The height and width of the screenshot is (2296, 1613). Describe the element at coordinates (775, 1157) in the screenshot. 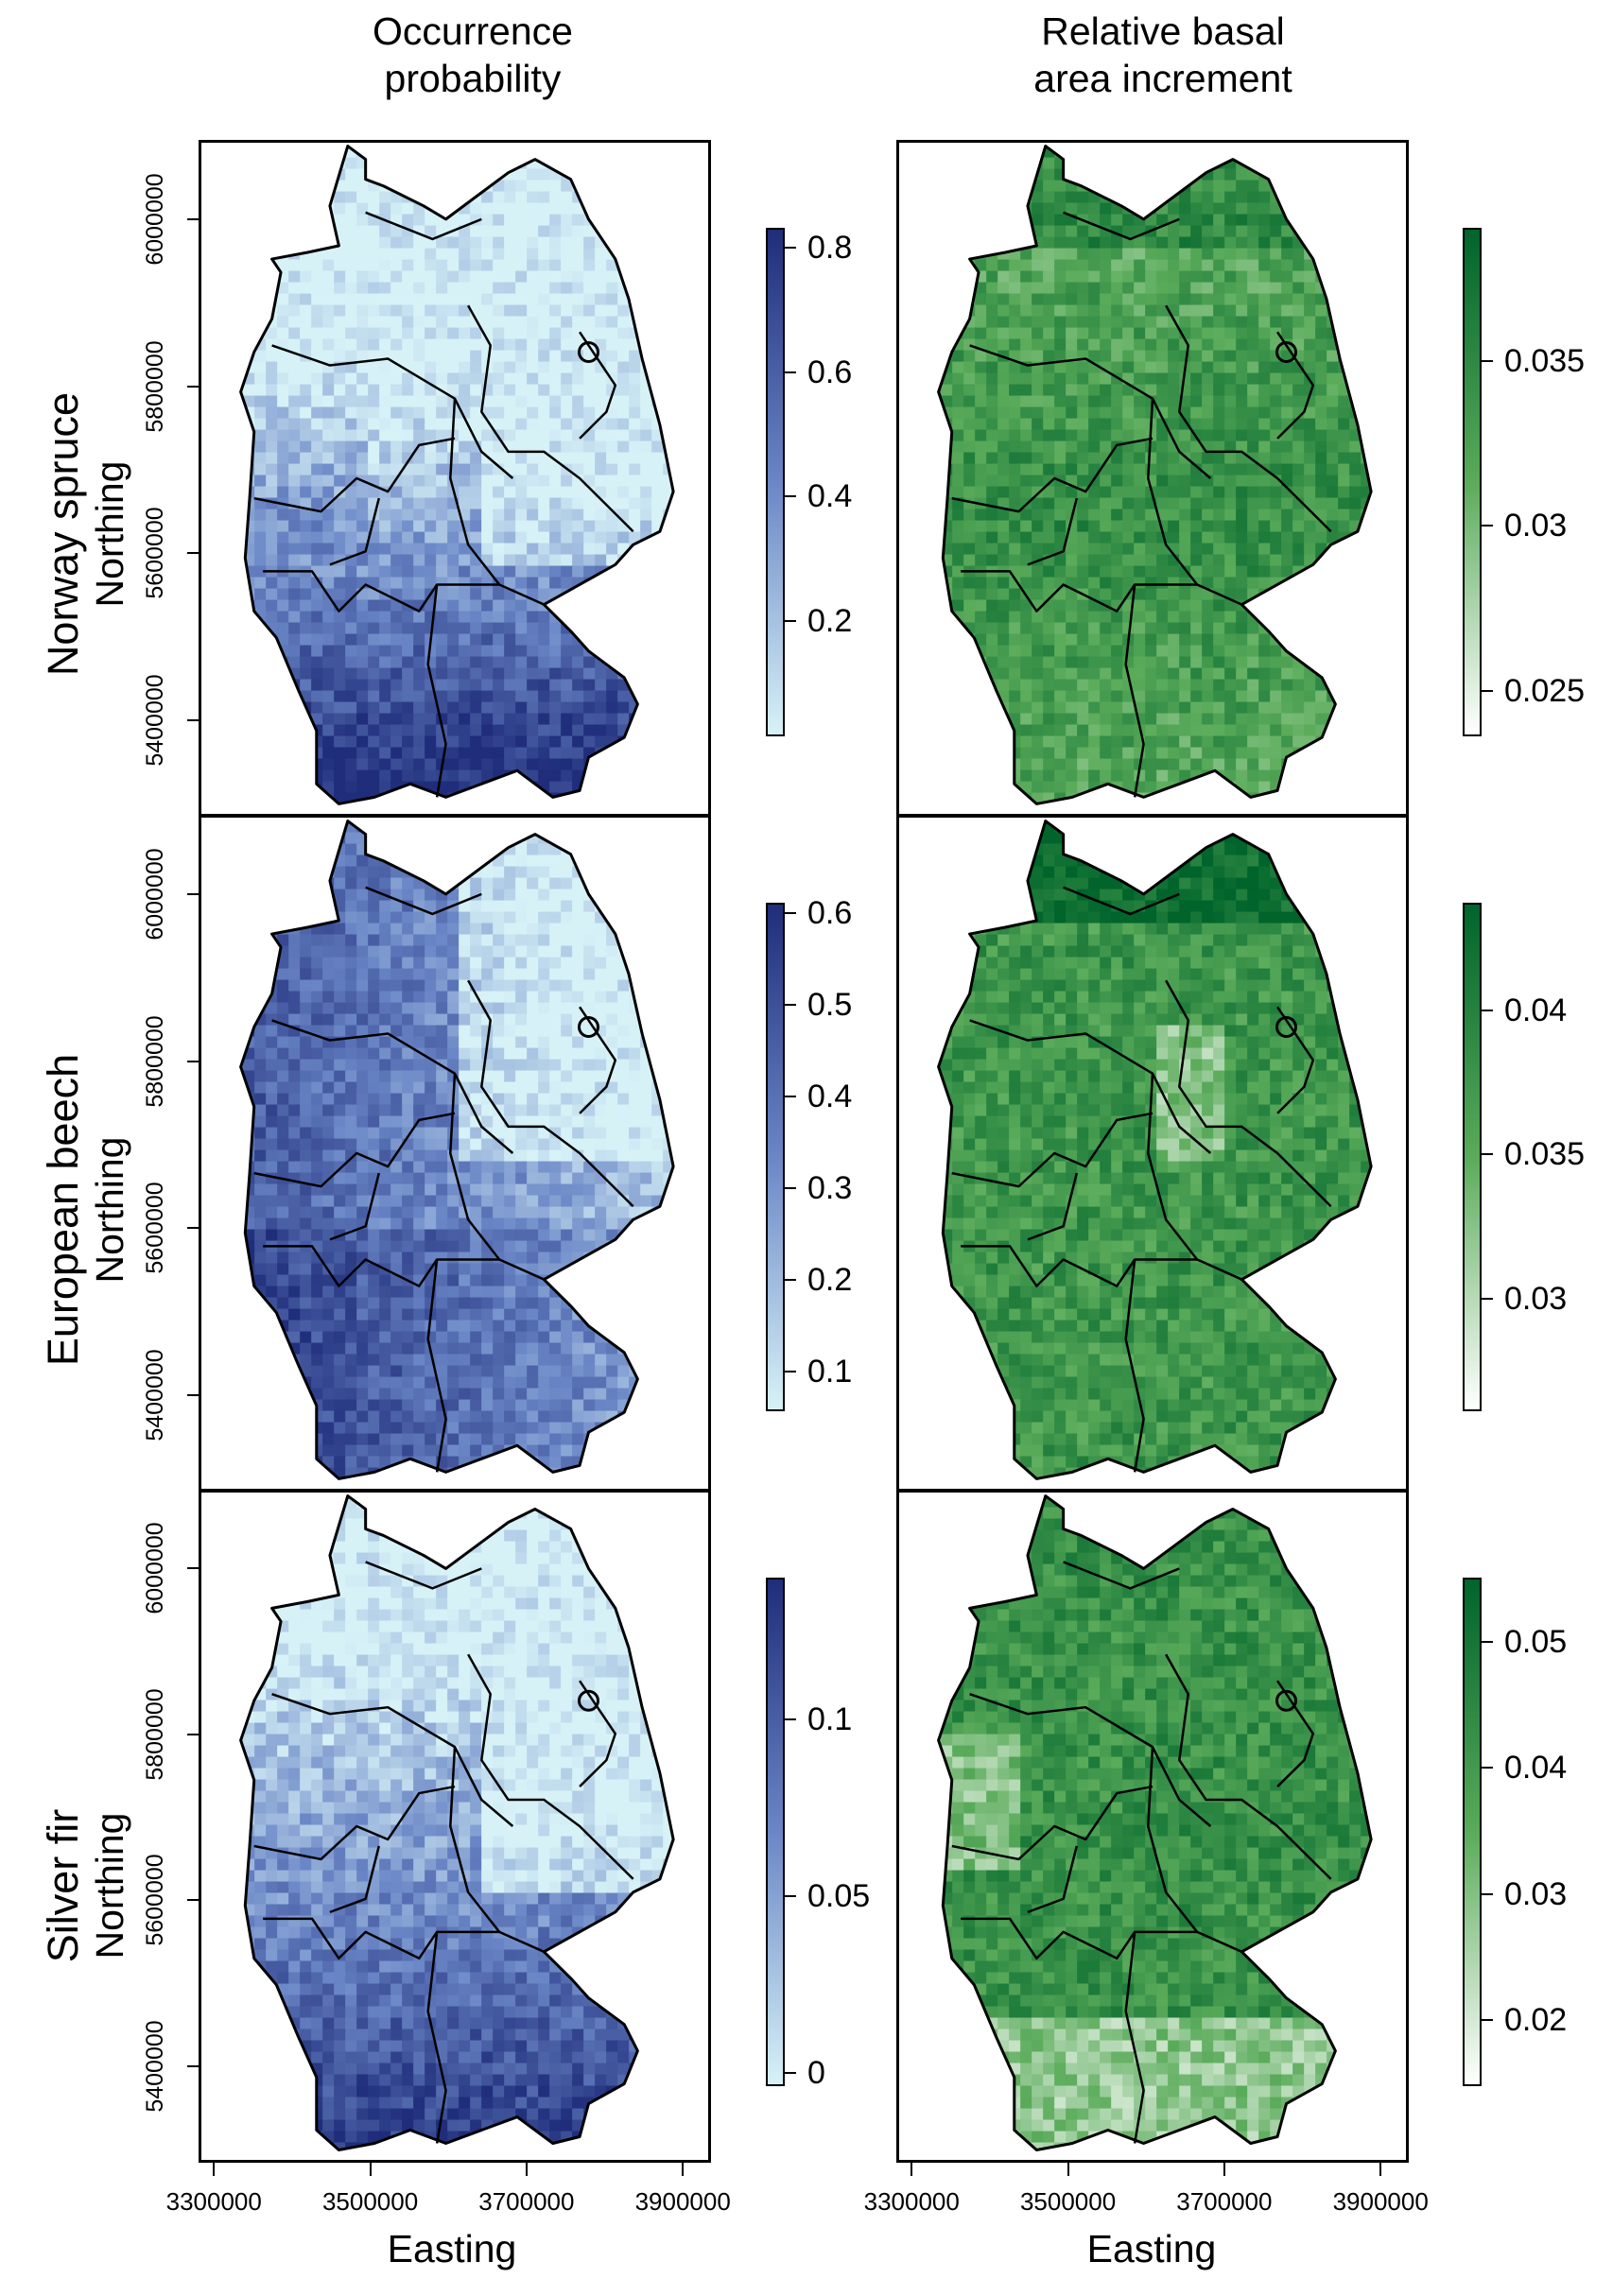

I see `occurrence-colorbar` at that location.